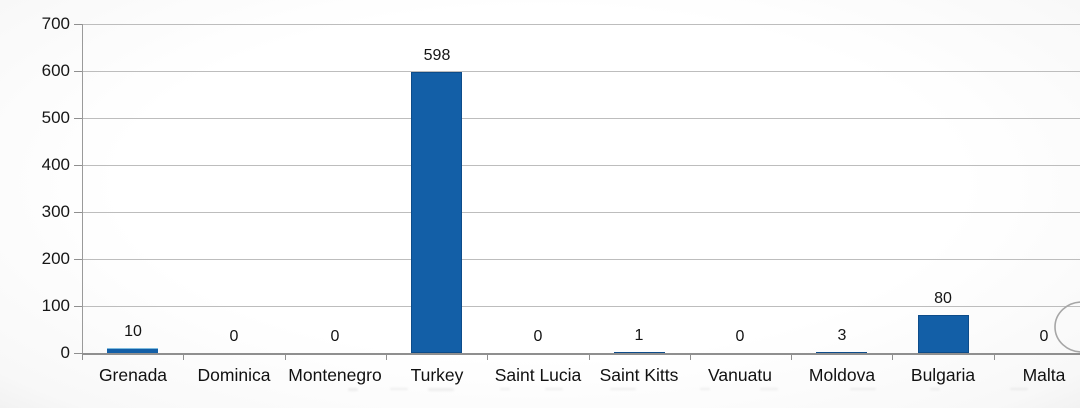 The width and height of the screenshot is (1080, 408). I want to click on x-axis-category-label: Saint Lucia, so click(538, 375).